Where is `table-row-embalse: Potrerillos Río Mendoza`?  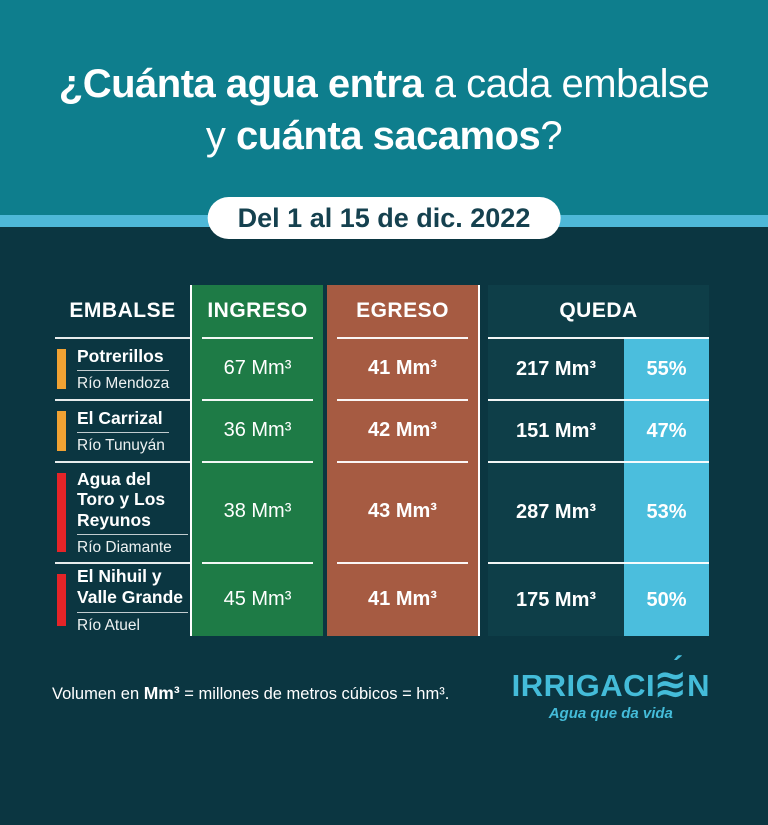 table-row-embalse: Potrerillos Río Mendoza is located at coordinates (122, 368).